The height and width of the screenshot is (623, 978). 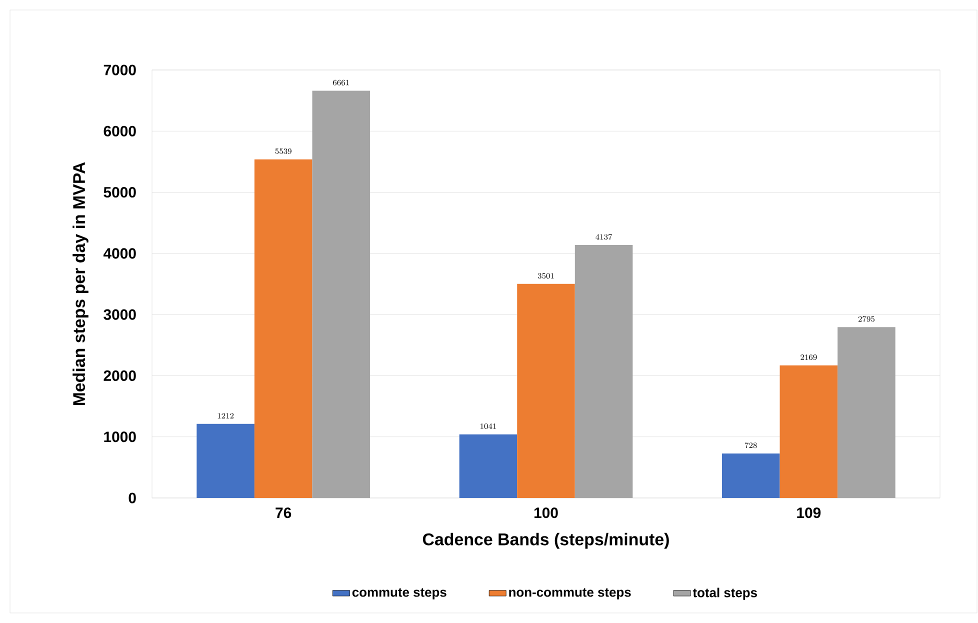 What do you see at coordinates (120, 131) in the screenshot?
I see `y-tick-label: 6000` at bounding box center [120, 131].